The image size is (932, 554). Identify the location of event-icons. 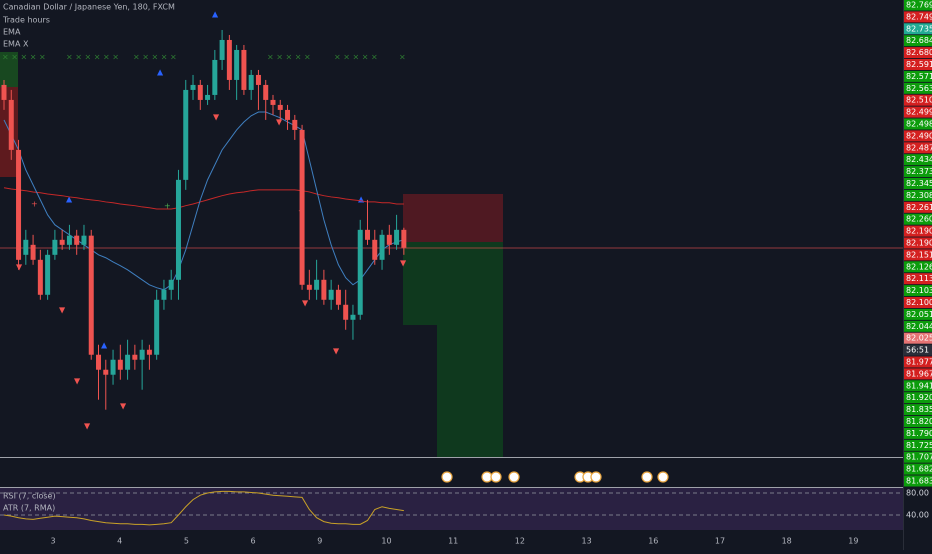
(555, 477).